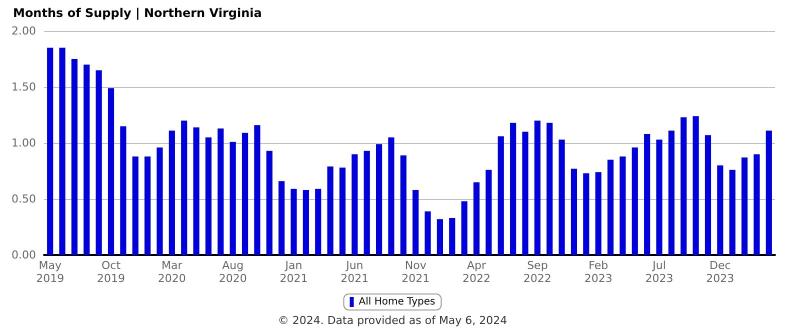 This screenshot has height=330, width=785. Describe the element at coordinates (50, 272) in the screenshot. I see `x-tick-label: May 2019` at that location.